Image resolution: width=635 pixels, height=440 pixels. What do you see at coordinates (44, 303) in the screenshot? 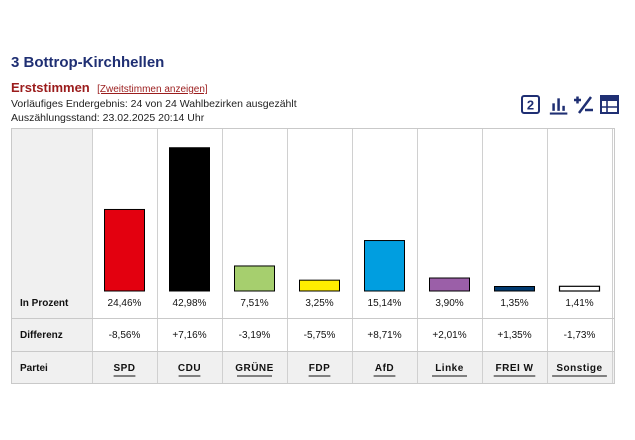
I see `row-label-percent: In Prozent` at bounding box center [44, 303].